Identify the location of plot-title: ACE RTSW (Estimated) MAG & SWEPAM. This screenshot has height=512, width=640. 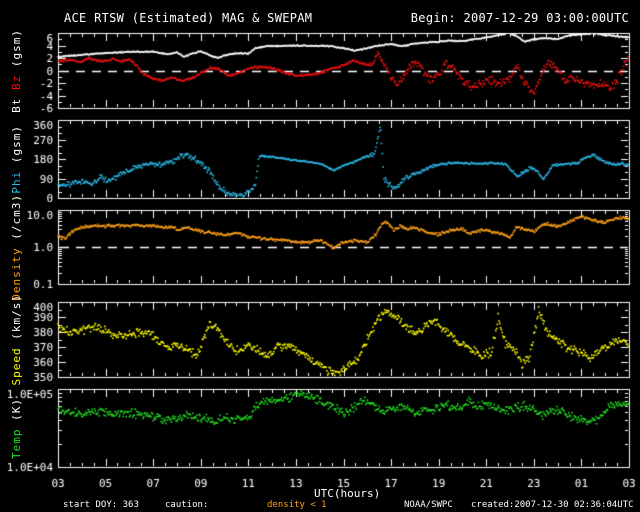
(188, 18).